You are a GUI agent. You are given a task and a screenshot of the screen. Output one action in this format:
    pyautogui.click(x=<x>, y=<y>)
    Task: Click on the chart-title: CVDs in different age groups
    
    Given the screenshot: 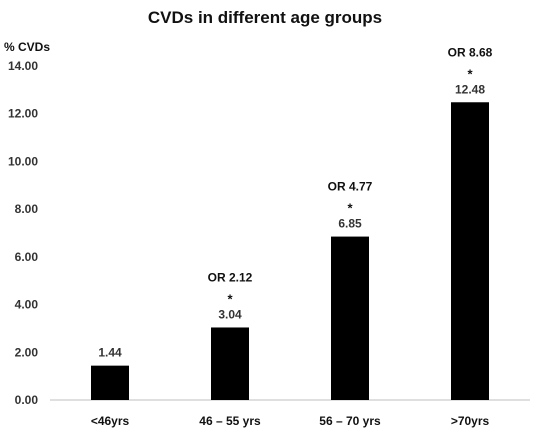 What is the action you would take?
    pyautogui.click(x=265, y=17)
    